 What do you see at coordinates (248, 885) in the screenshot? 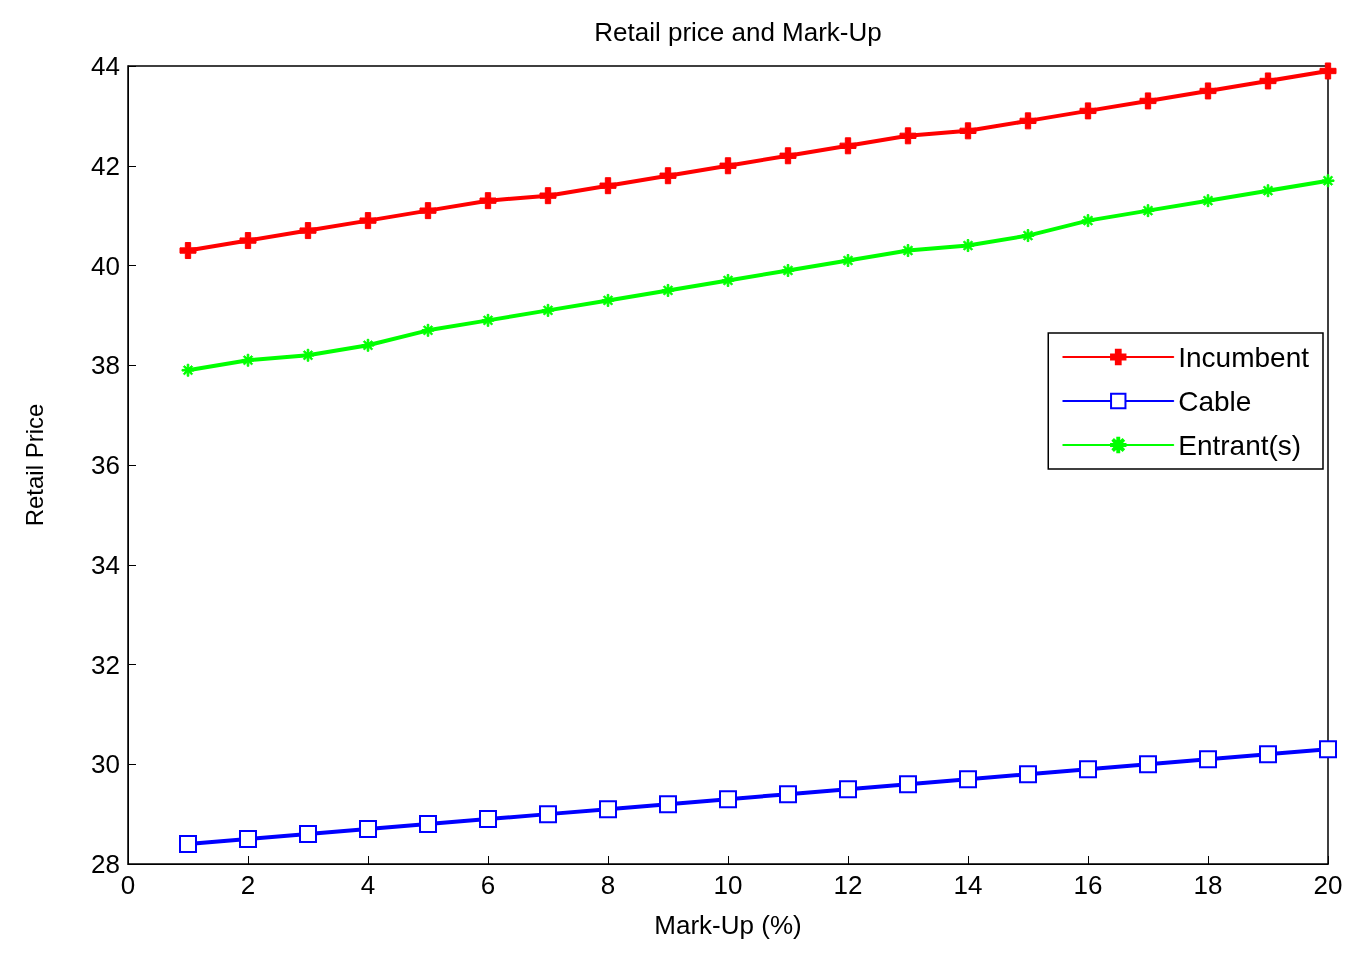
I see `x-tick-label: 2` at bounding box center [248, 885].